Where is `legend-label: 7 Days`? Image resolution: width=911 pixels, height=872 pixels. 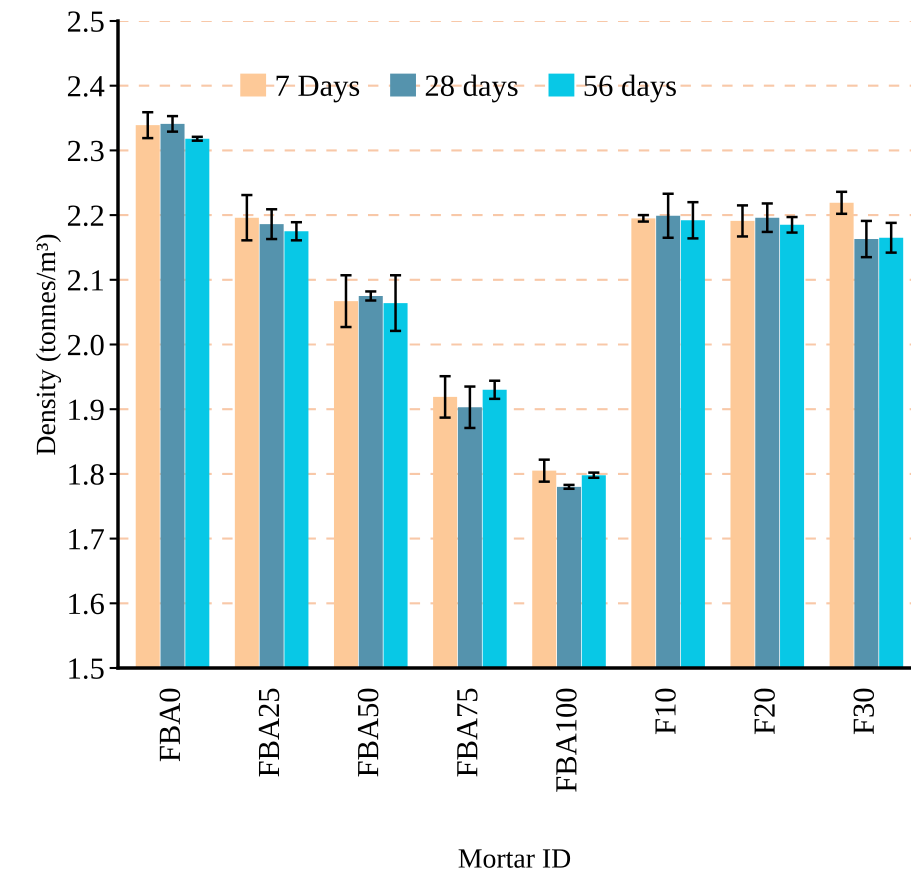
legend-label: 7 Days is located at coordinates (318, 89).